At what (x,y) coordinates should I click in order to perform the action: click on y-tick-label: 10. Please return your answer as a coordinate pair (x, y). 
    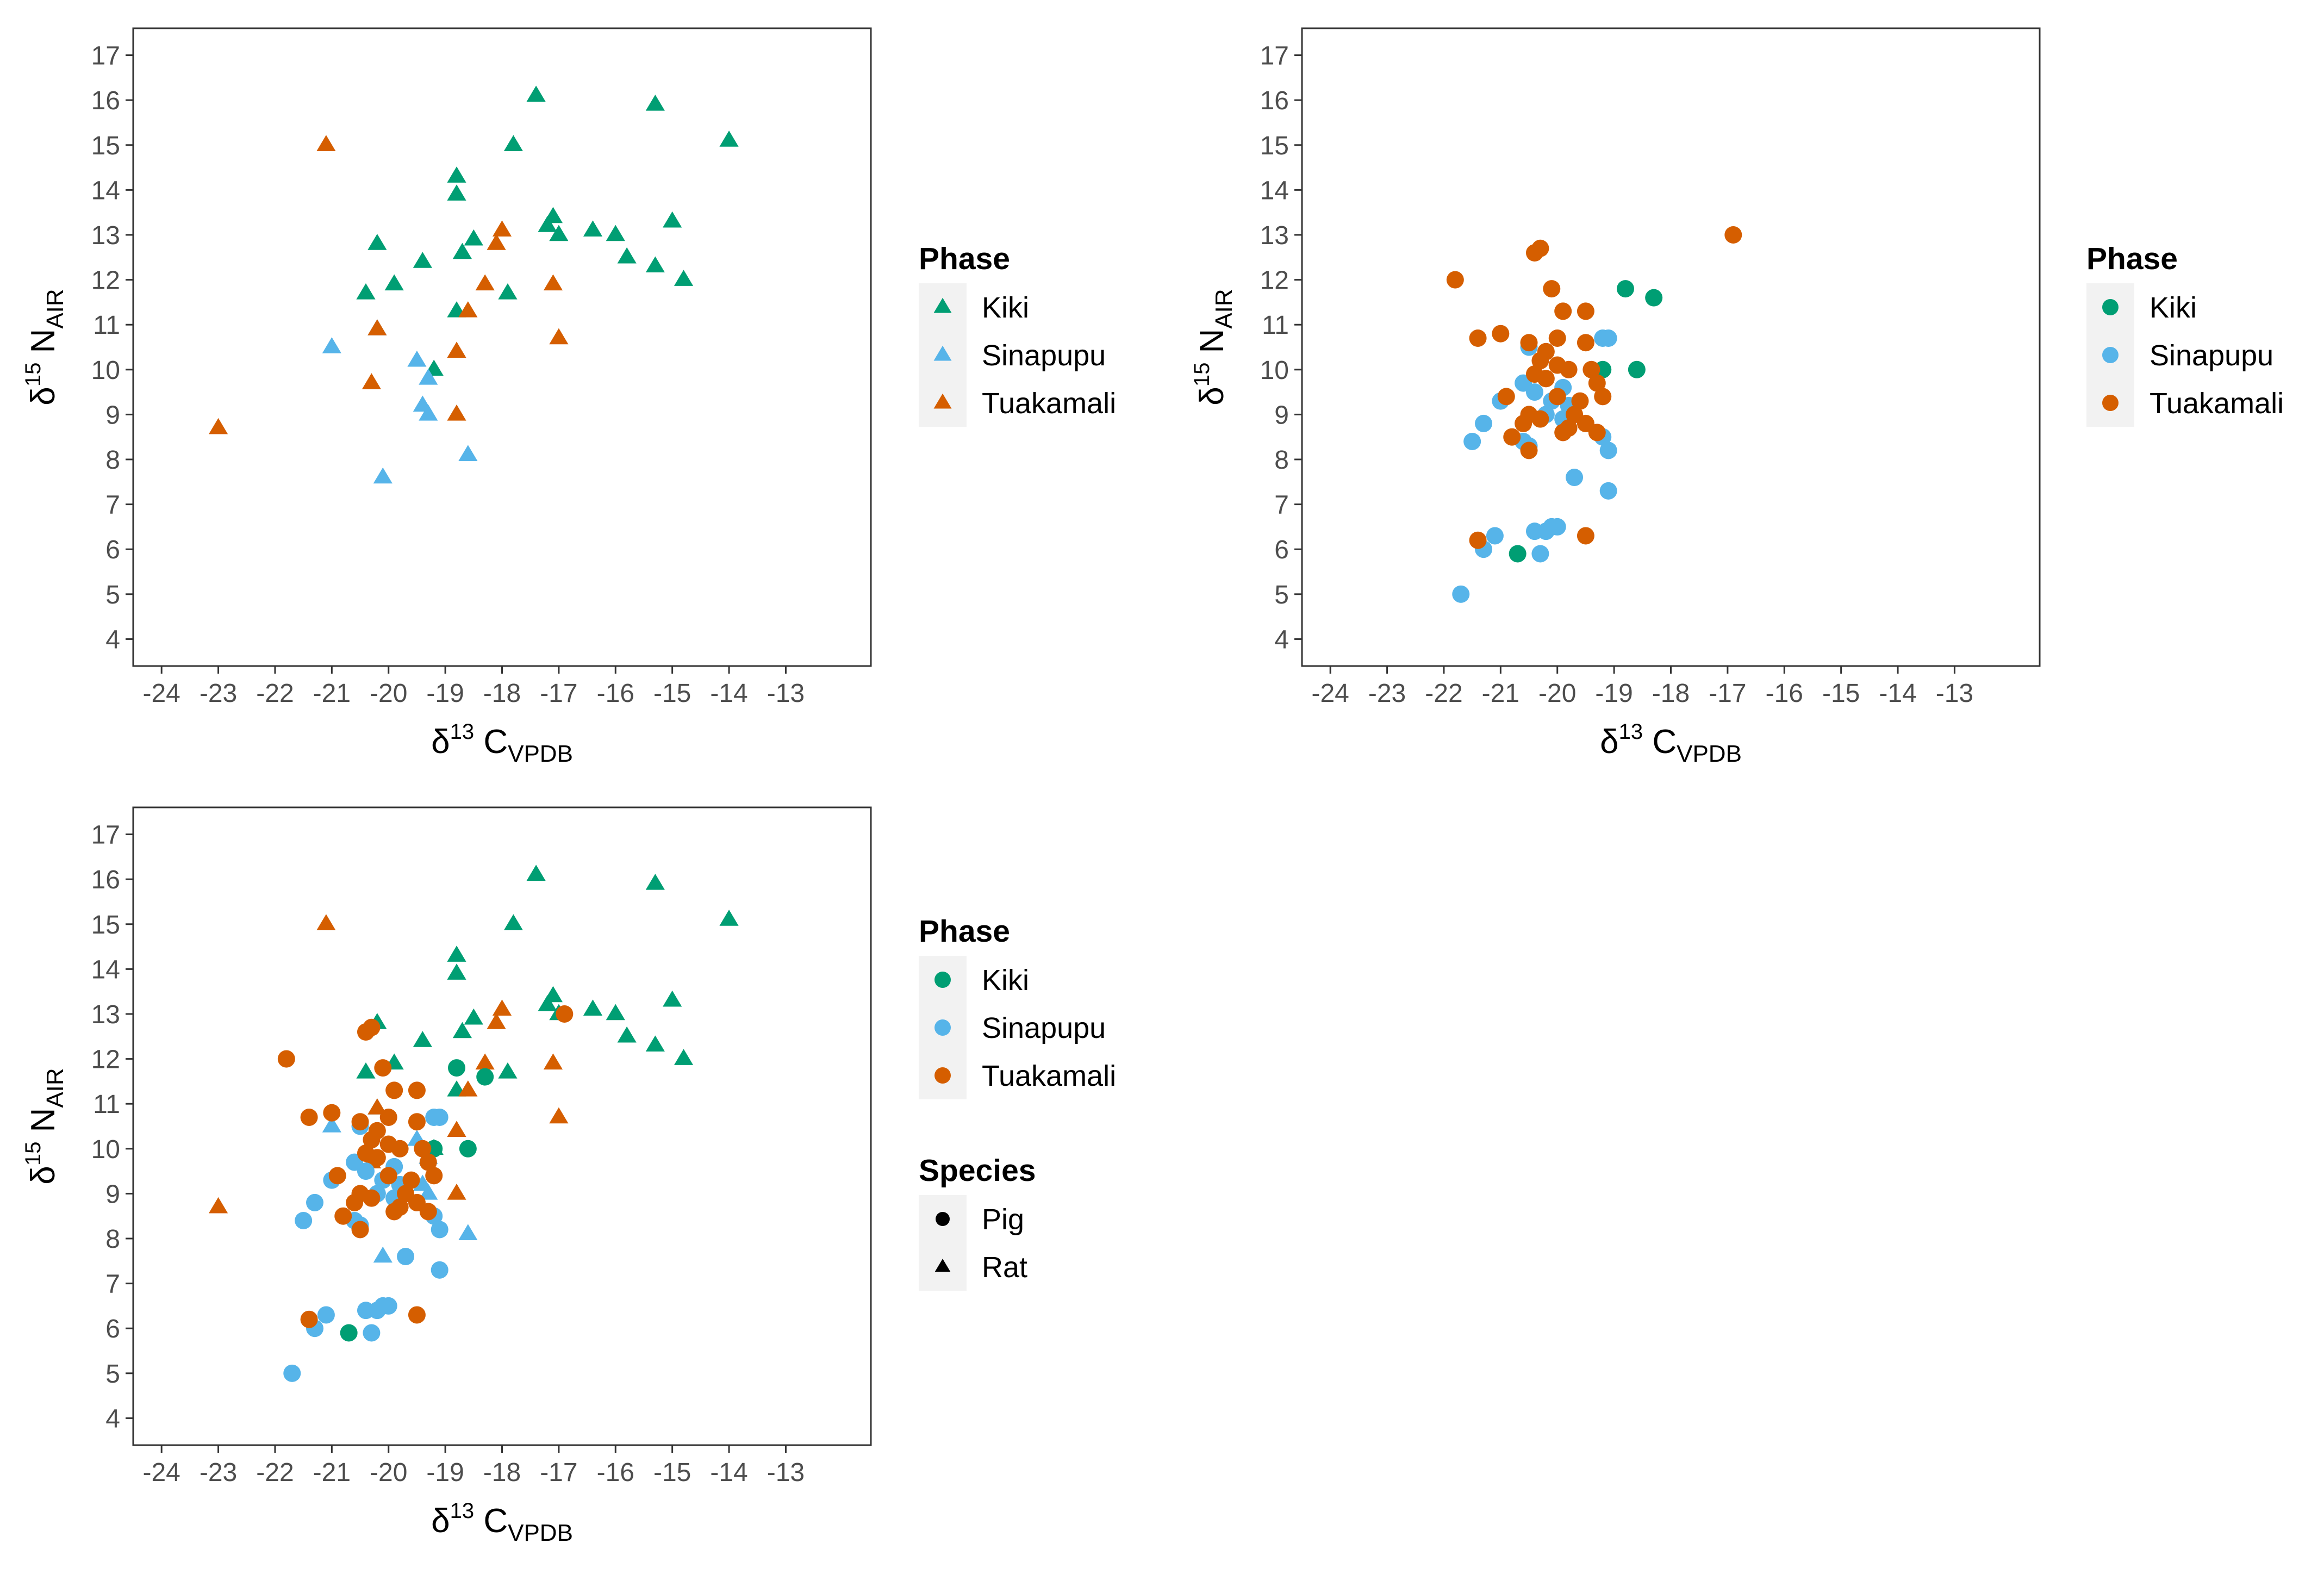
    Looking at the image, I should click on (105, 1149).